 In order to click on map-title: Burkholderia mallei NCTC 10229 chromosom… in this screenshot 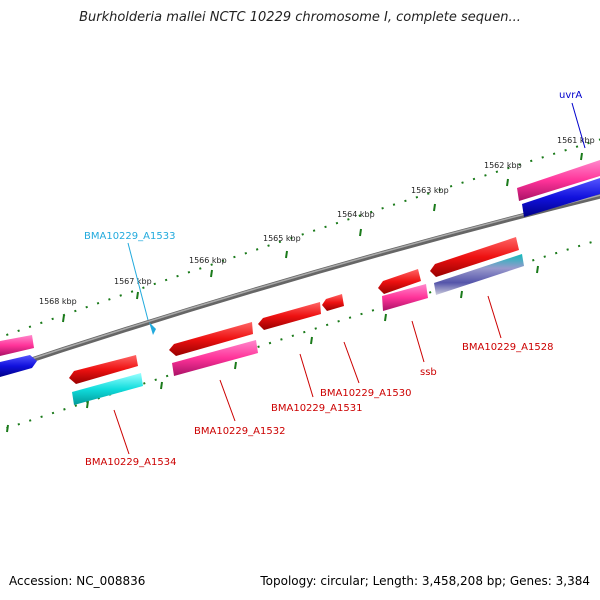, I will do `click(300, 17)`.